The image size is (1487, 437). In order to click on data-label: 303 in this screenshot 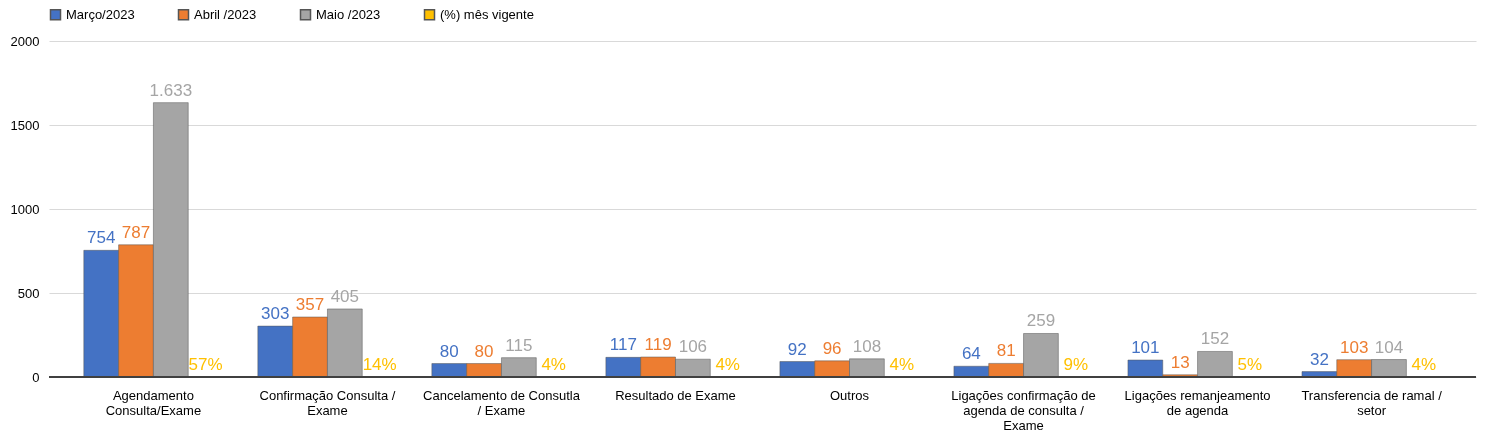, I will do `click(275, 314)`.